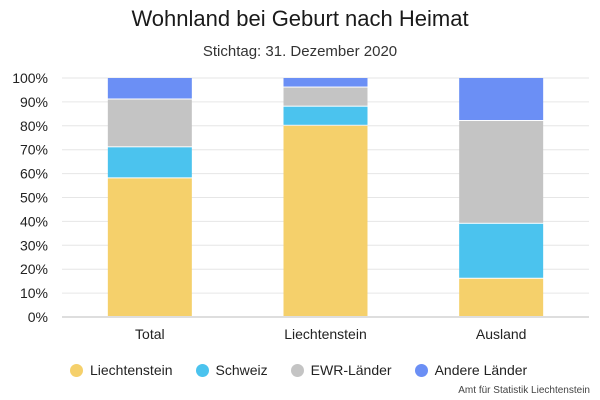 The height and width of the screenshot is (400, 600). What do you see at coordinates (34, 198) in the screenshot?
I see `y-tick-label: 50%` at bounding box center [34, 198].